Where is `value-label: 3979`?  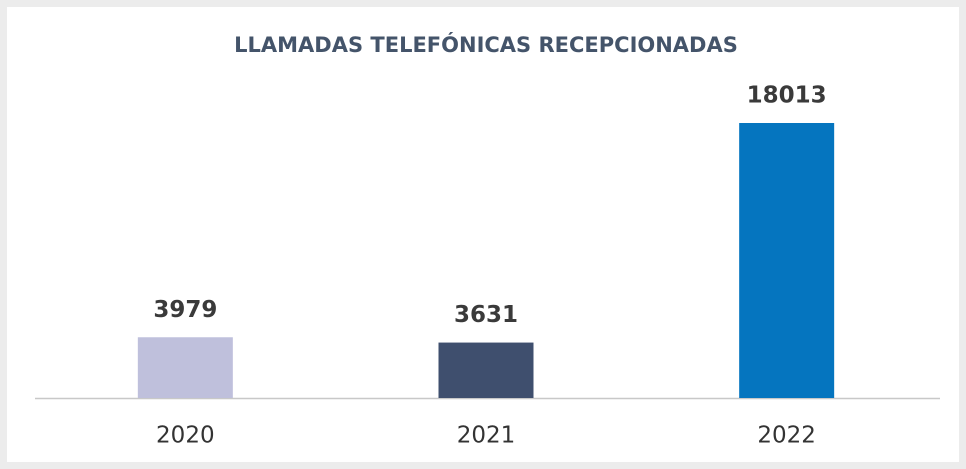
value-label: 3979 is located at coordinates (185, 310).